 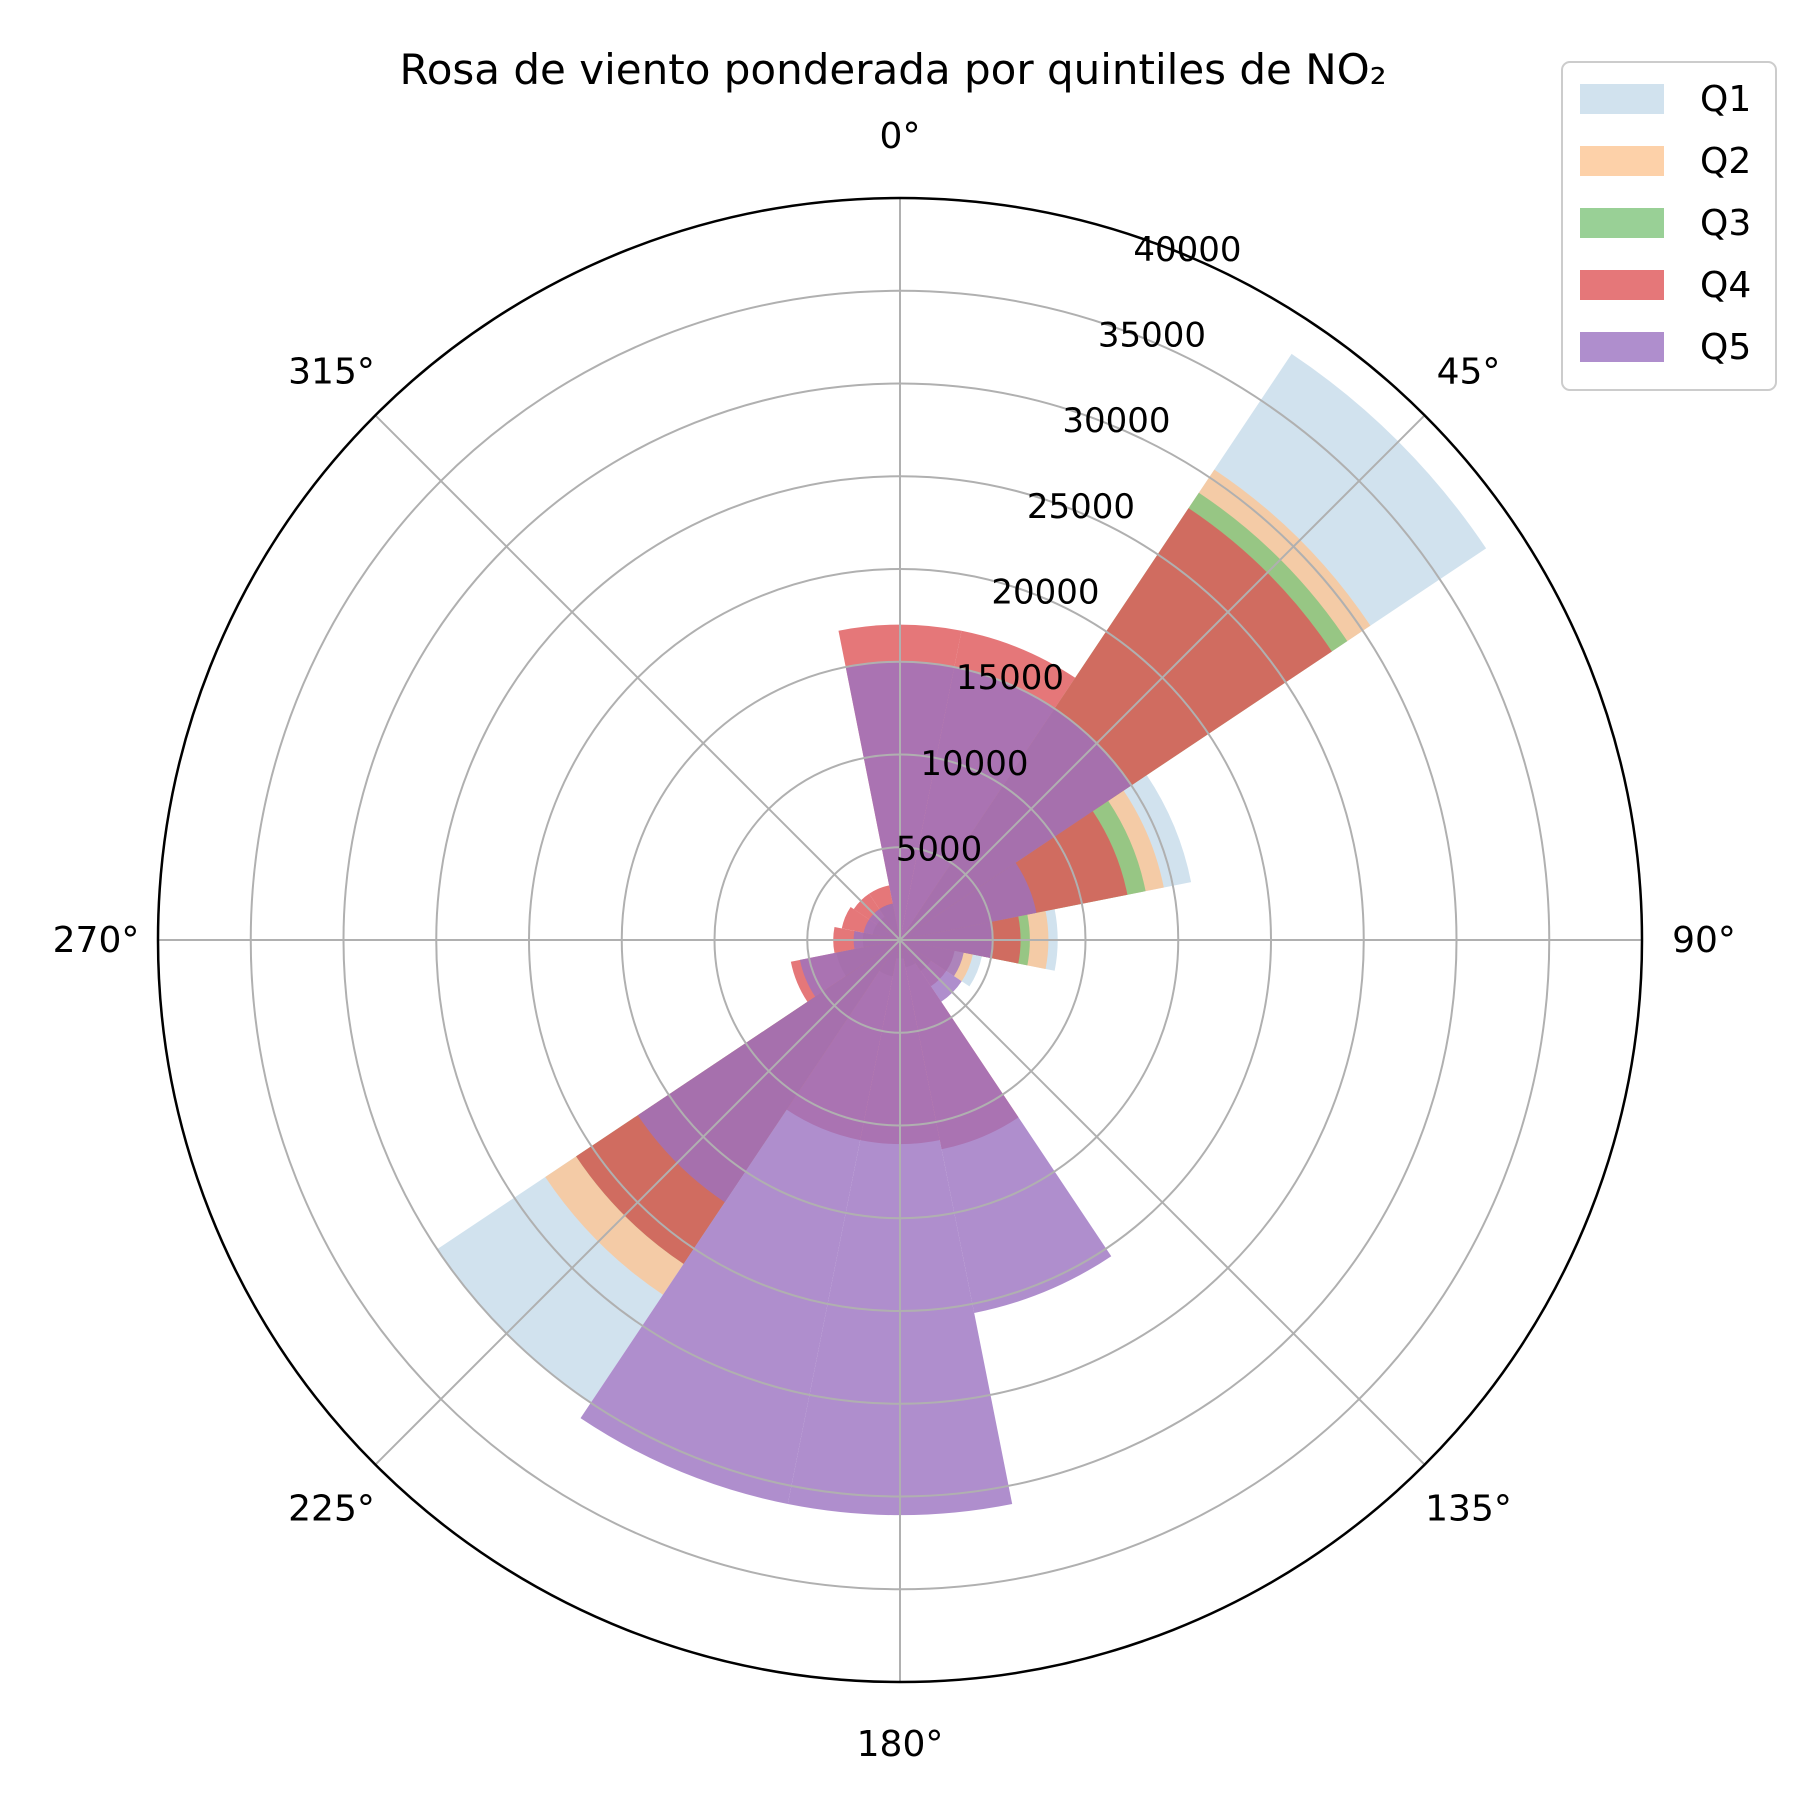 What do you see at coordinates (1116, 421) in the screenshot?
I see `r-tick-label-30000: 30000` at bounding box center [1116, 421].